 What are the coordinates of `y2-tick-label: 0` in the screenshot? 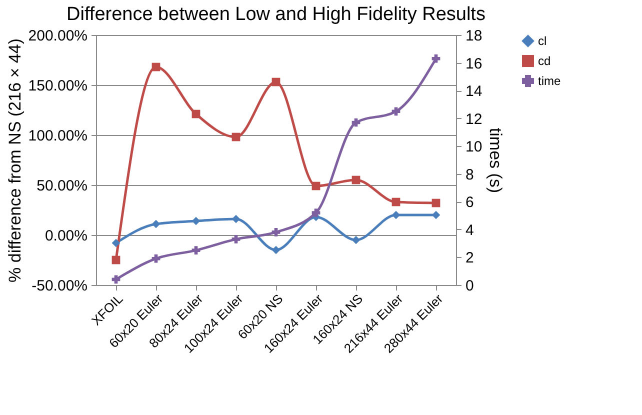 It's located at (470, 286).